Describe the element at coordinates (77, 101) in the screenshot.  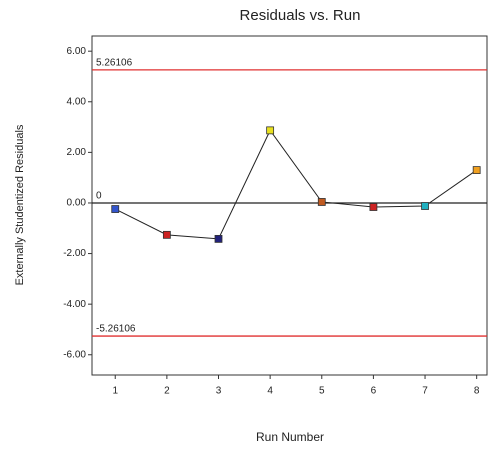
I see `y-tick-label: 4.00` at that location.